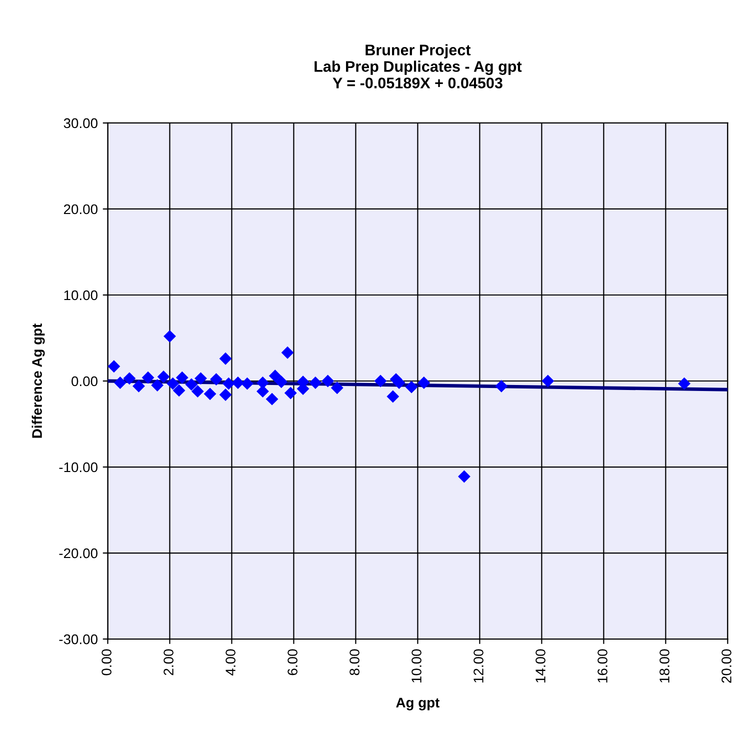 The width and height of the screenshot is (738, 732). I want to click on x-axis-title: Ag gpt, so click(418, 704).